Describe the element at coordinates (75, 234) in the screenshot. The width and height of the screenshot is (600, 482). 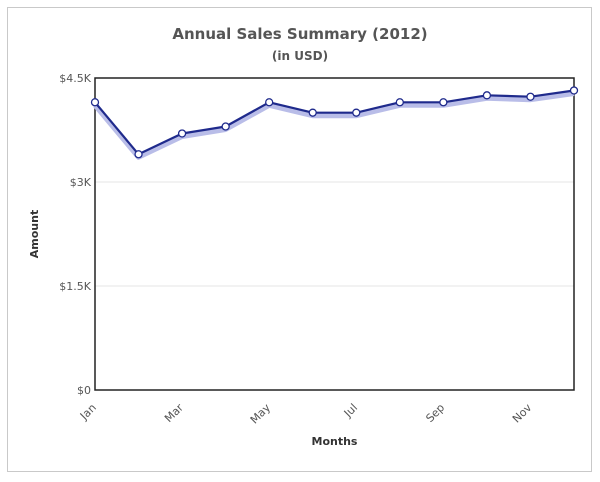
I see `y-axis-ticks: $0 $1.5K $3K $4.5K` at that location.